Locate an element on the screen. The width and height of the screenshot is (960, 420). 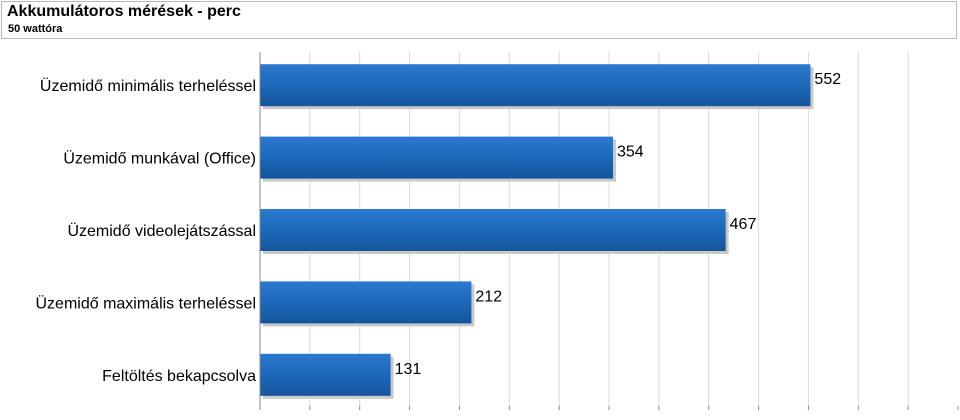
category-label: Üzemidő videolejátszással is located at coordinates (161, 231).